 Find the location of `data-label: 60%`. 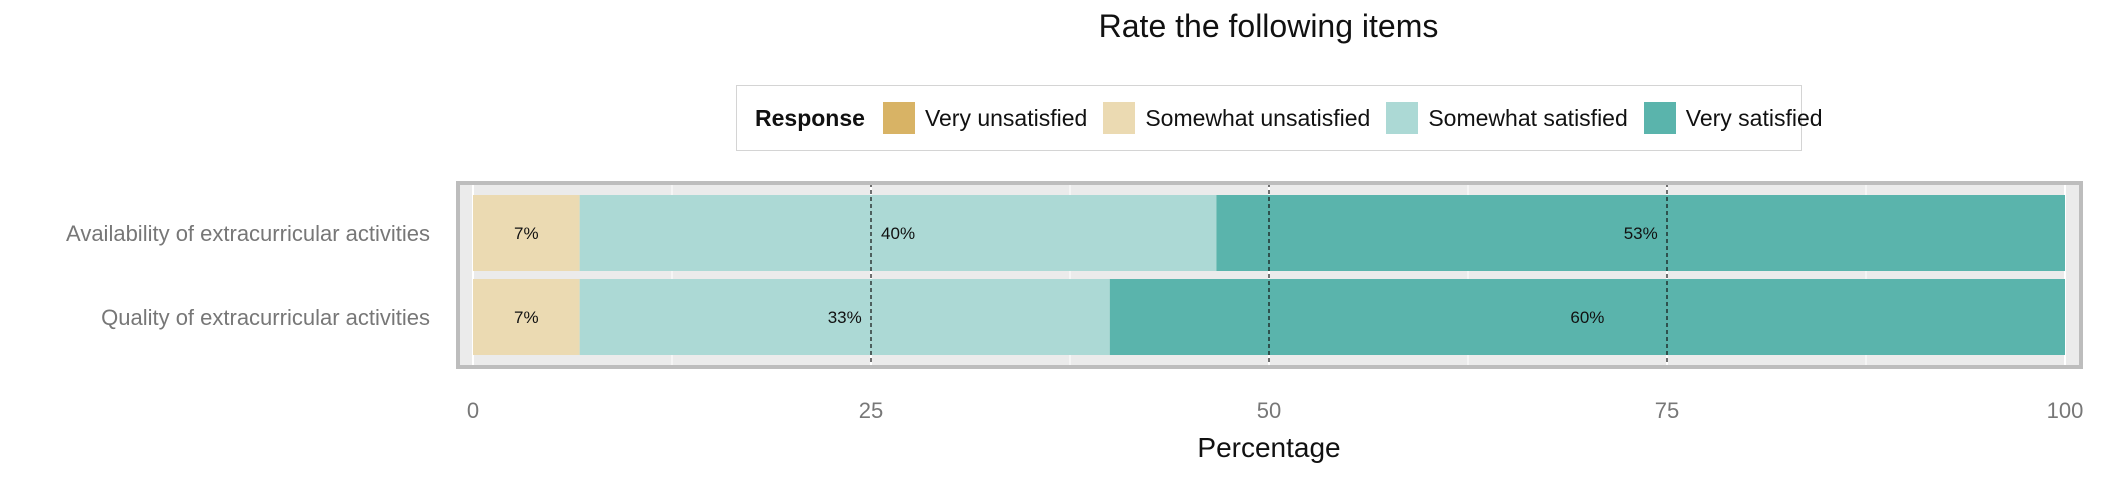

data-label: 60% is located at coordinates (1587, 317).